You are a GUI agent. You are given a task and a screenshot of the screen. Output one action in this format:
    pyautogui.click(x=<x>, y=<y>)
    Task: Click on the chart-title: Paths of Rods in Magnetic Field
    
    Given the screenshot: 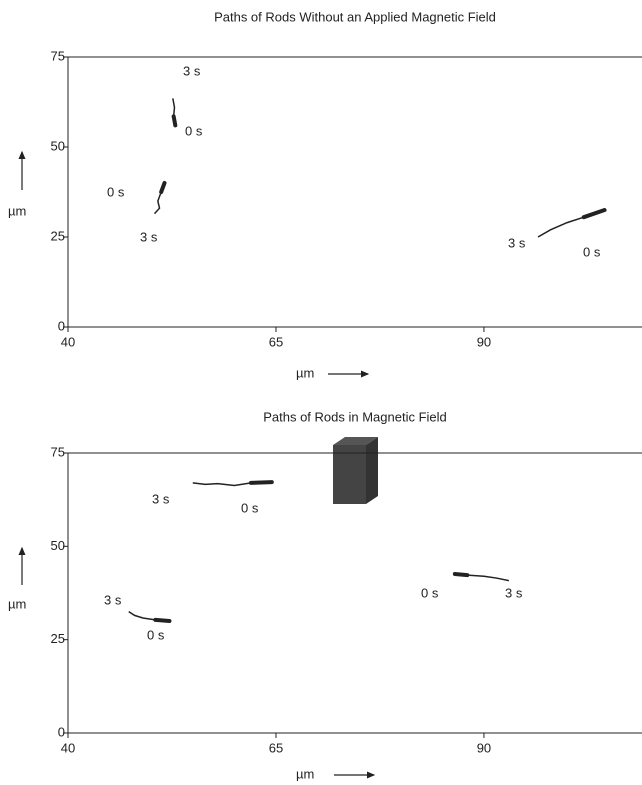 What is the action you would take?
    pyautogui.click(x=355, y=416)
    